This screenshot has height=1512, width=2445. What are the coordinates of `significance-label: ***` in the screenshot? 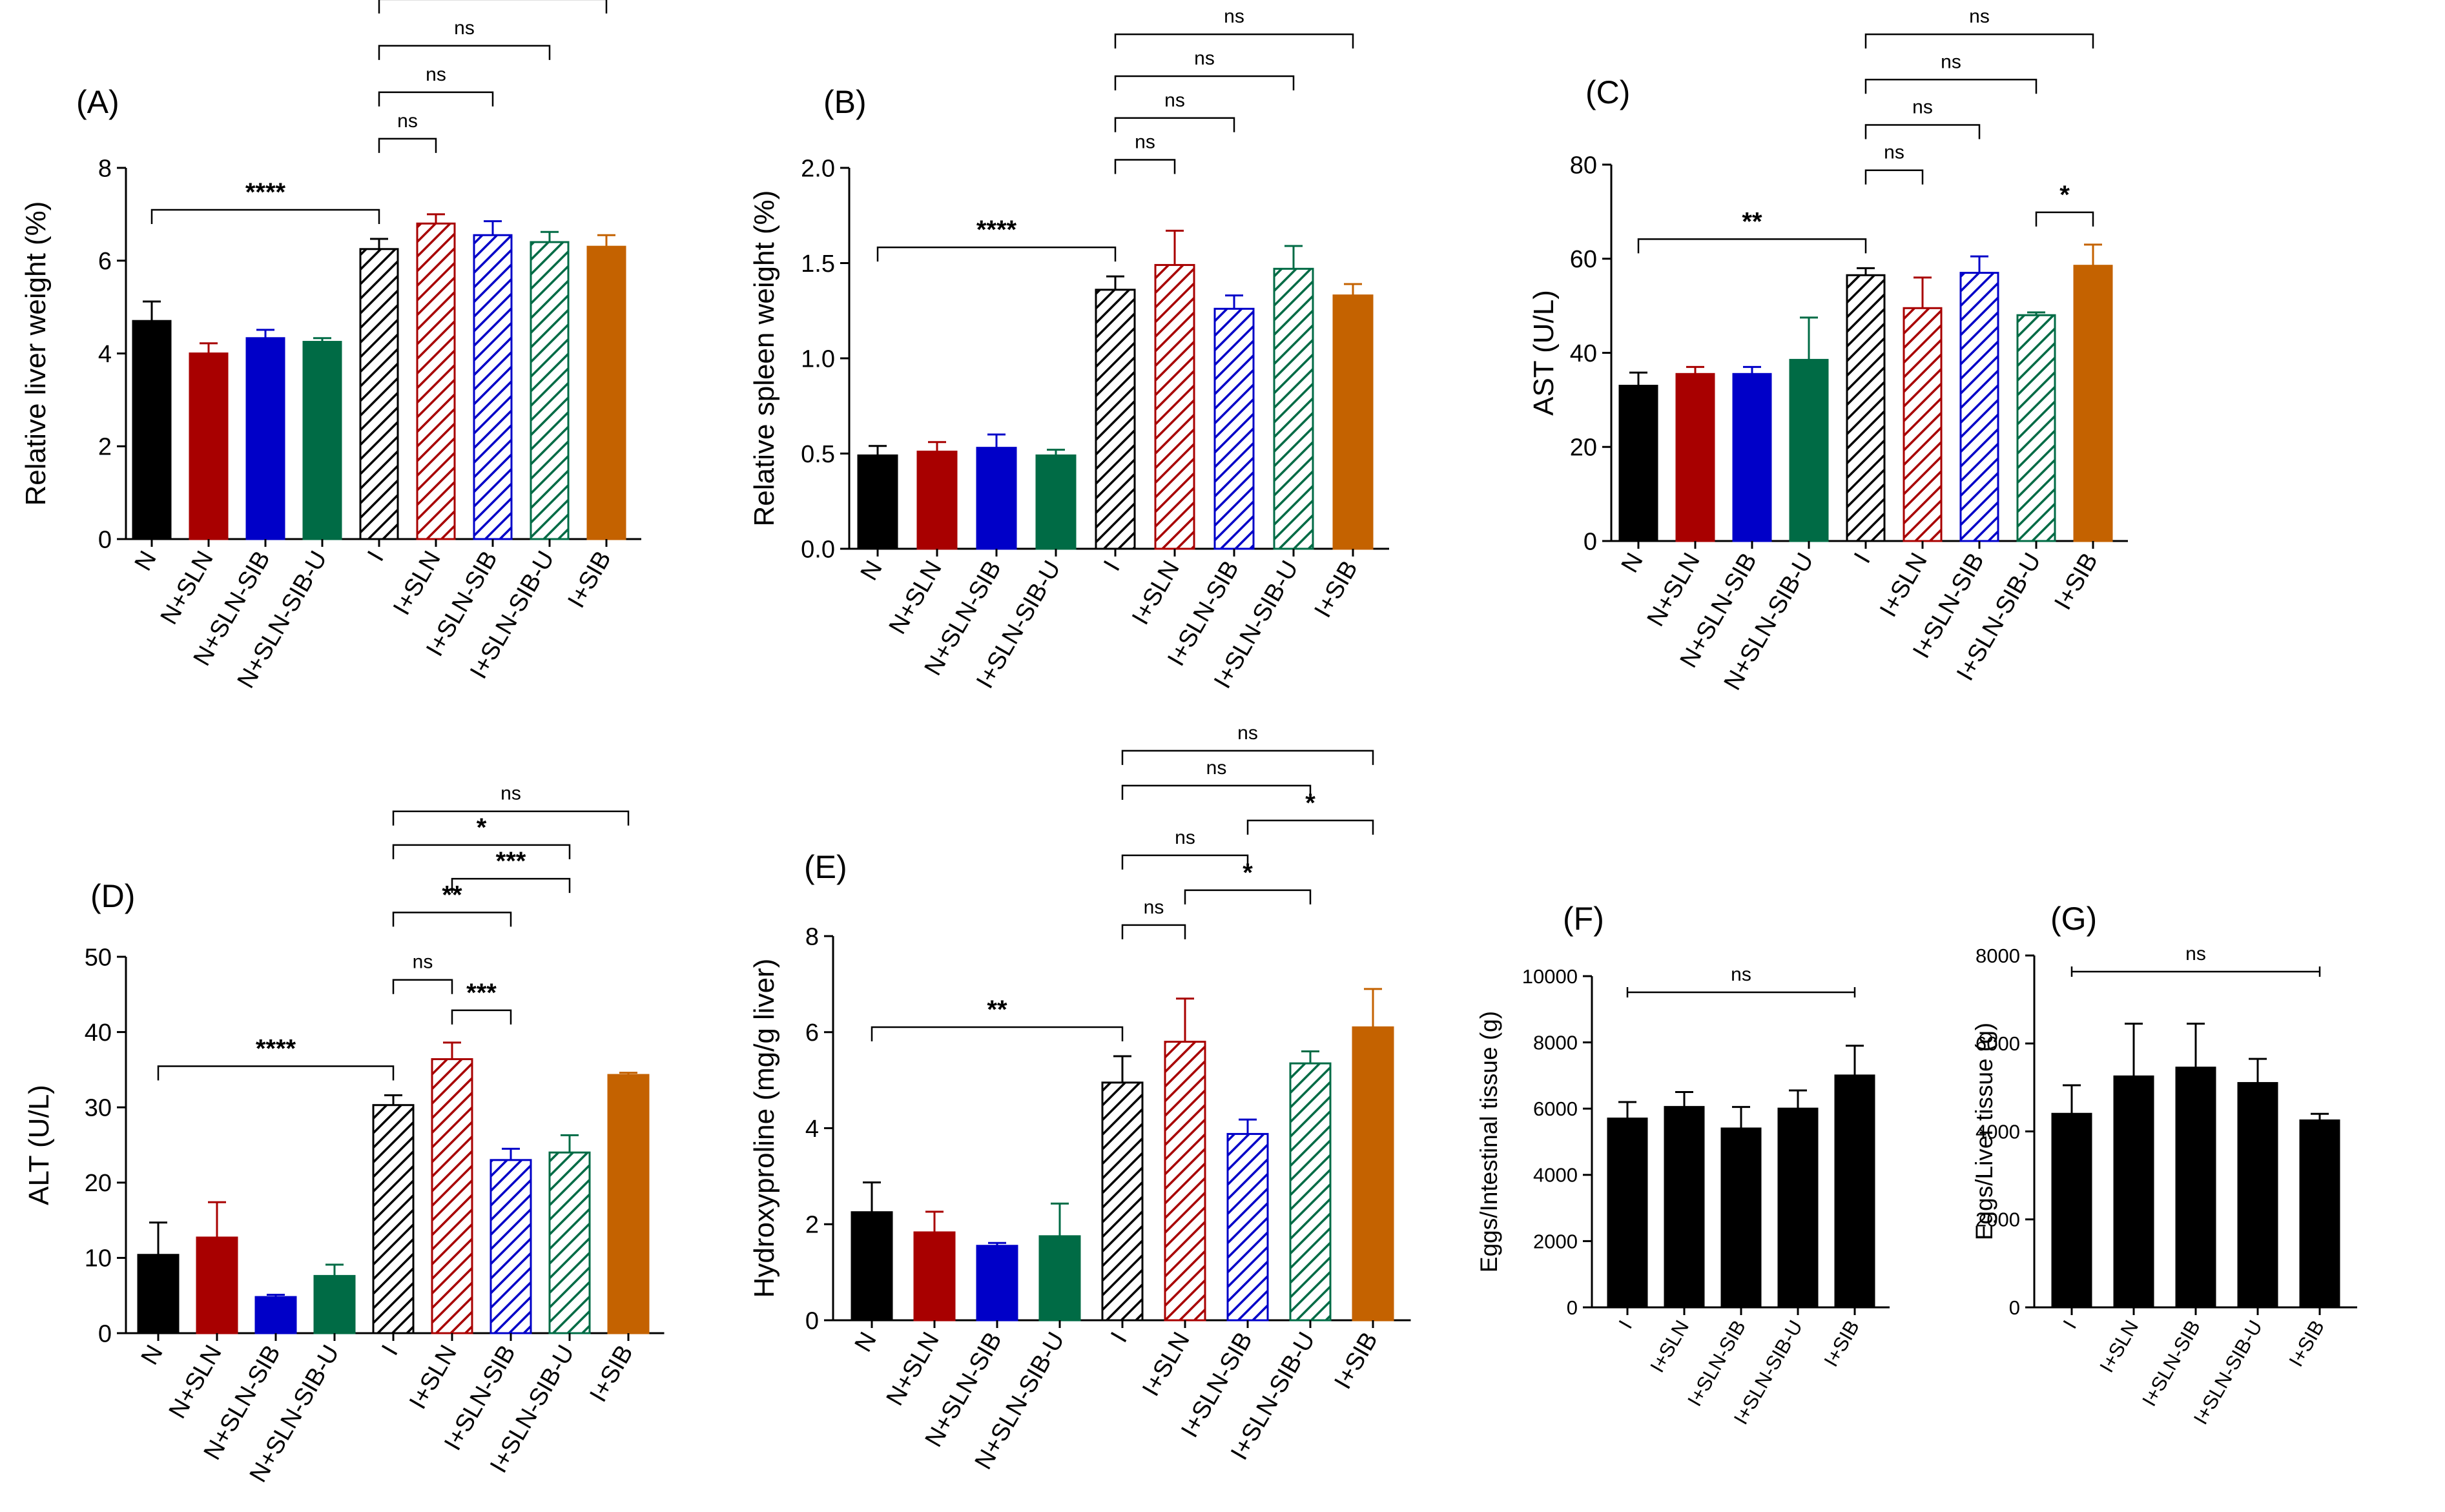 It's located at (511, 861).